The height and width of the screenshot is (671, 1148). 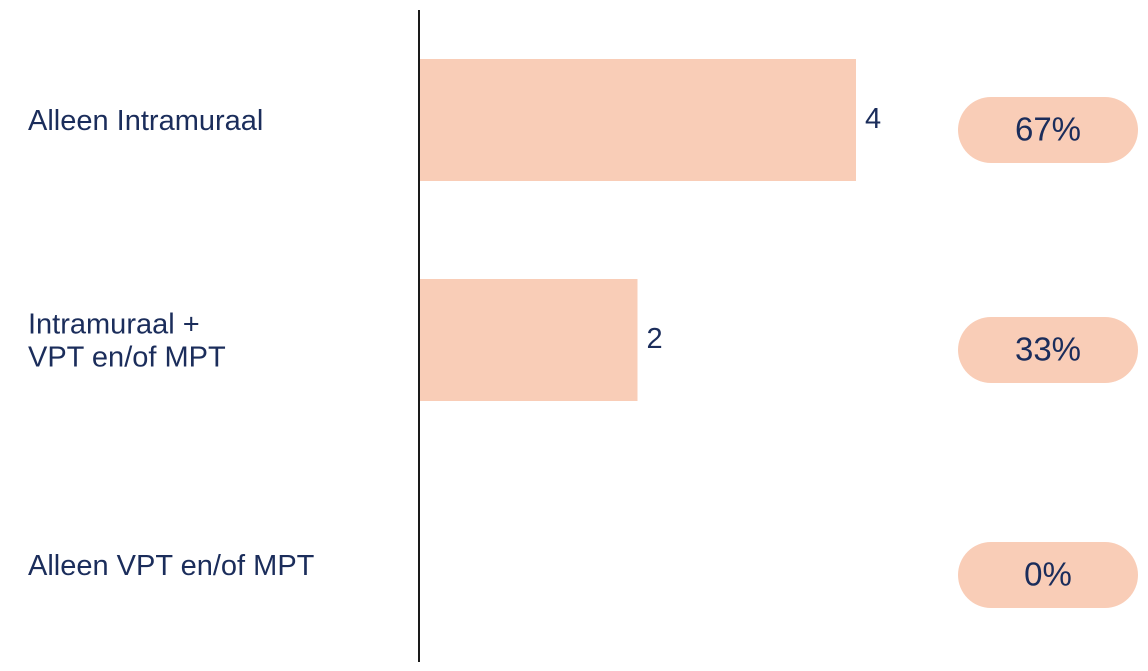 I want to click on category-label: VPT en/of MPT, so click(x=127, y=358).